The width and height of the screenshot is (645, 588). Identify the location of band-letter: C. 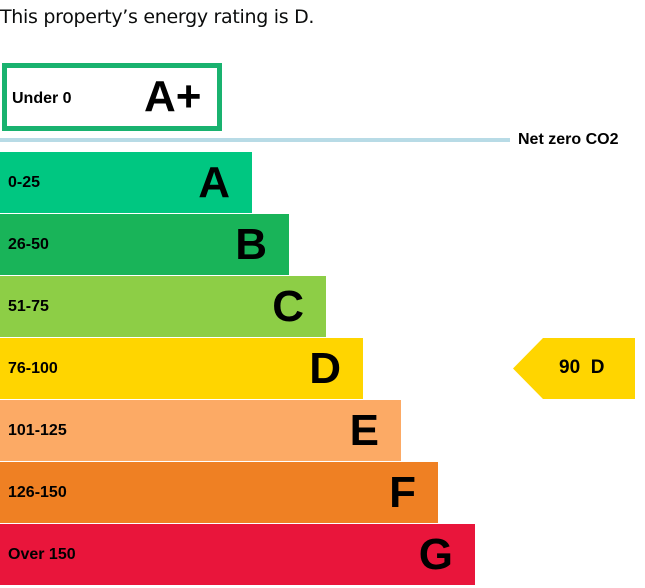
(288, 306).